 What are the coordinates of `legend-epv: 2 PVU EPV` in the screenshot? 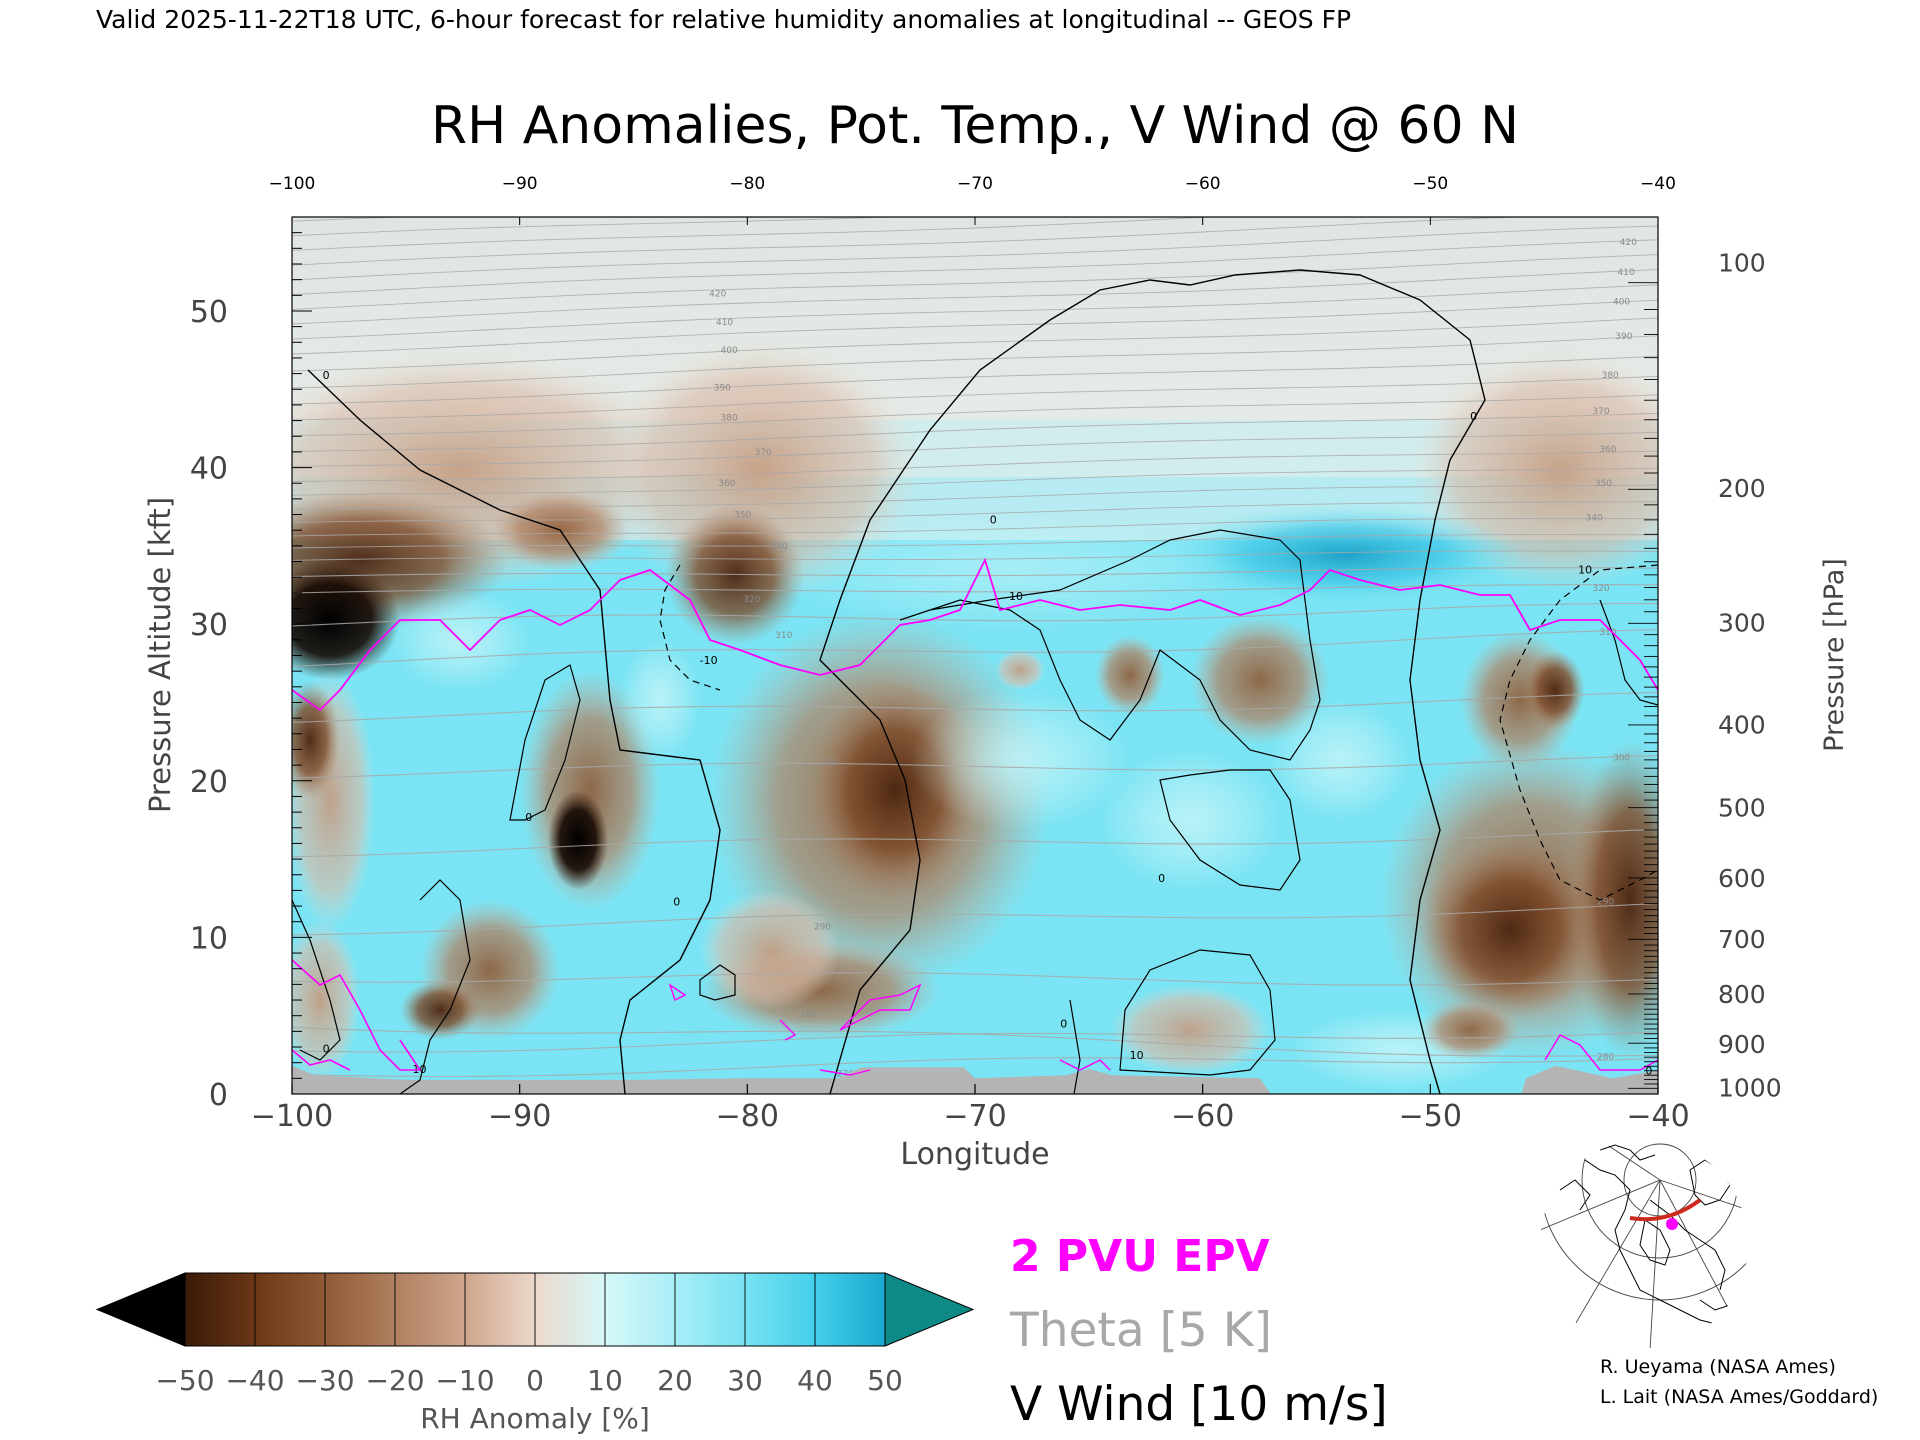 It's located at (1140, 1256).